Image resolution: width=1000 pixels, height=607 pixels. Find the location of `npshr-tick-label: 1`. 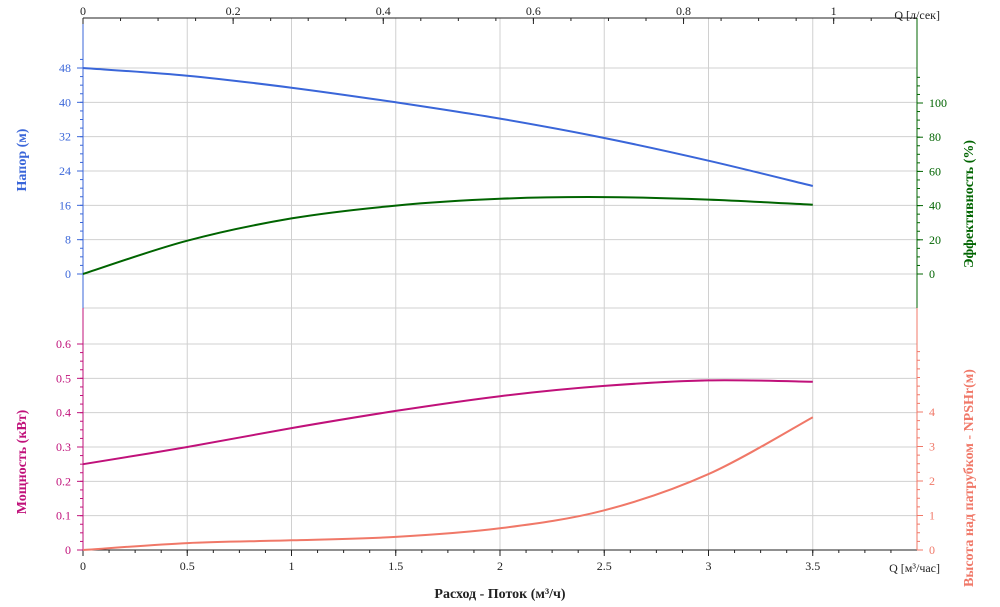

npshr-tick-label: 1 is located at coordinates (932, 516).